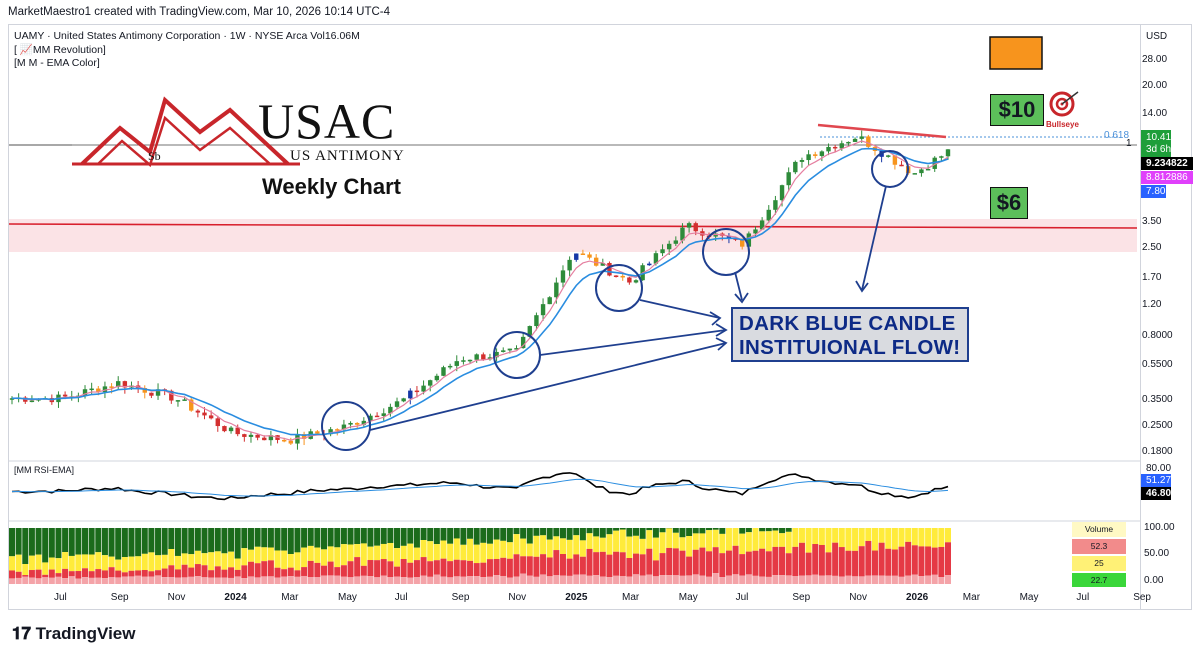 The height and width of the screenshot is (659, 1200). Describe the element at coordinates (1152, 221) in the screenshot. I see `price-tick-label: 3.50` at that location.